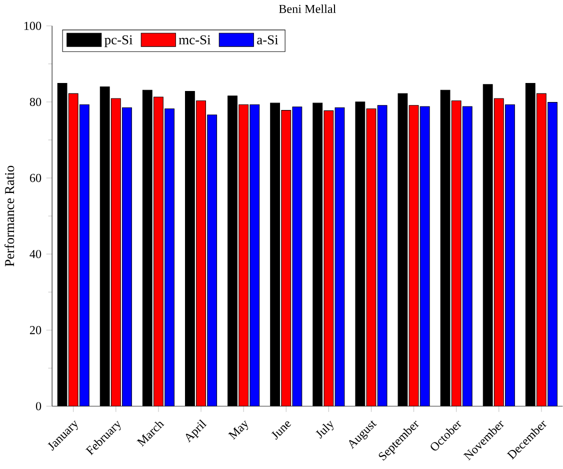 This screenshot has width=563, height=469. I want to click on legend-label: pc-Si, so click(118, 41).